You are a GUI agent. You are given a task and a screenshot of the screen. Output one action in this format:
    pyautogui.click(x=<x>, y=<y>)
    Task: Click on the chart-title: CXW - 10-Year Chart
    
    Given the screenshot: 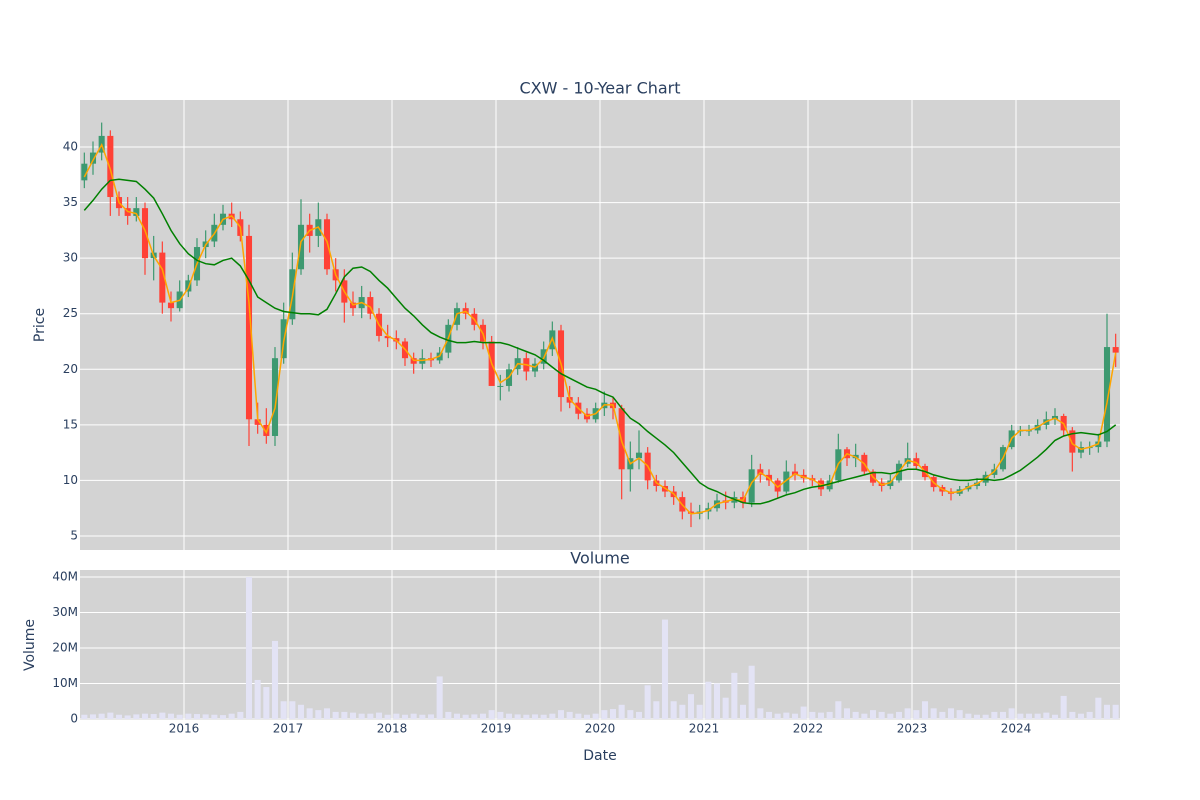 What is the action you would take?
    pyautogui.click(x=599, y=88)
    